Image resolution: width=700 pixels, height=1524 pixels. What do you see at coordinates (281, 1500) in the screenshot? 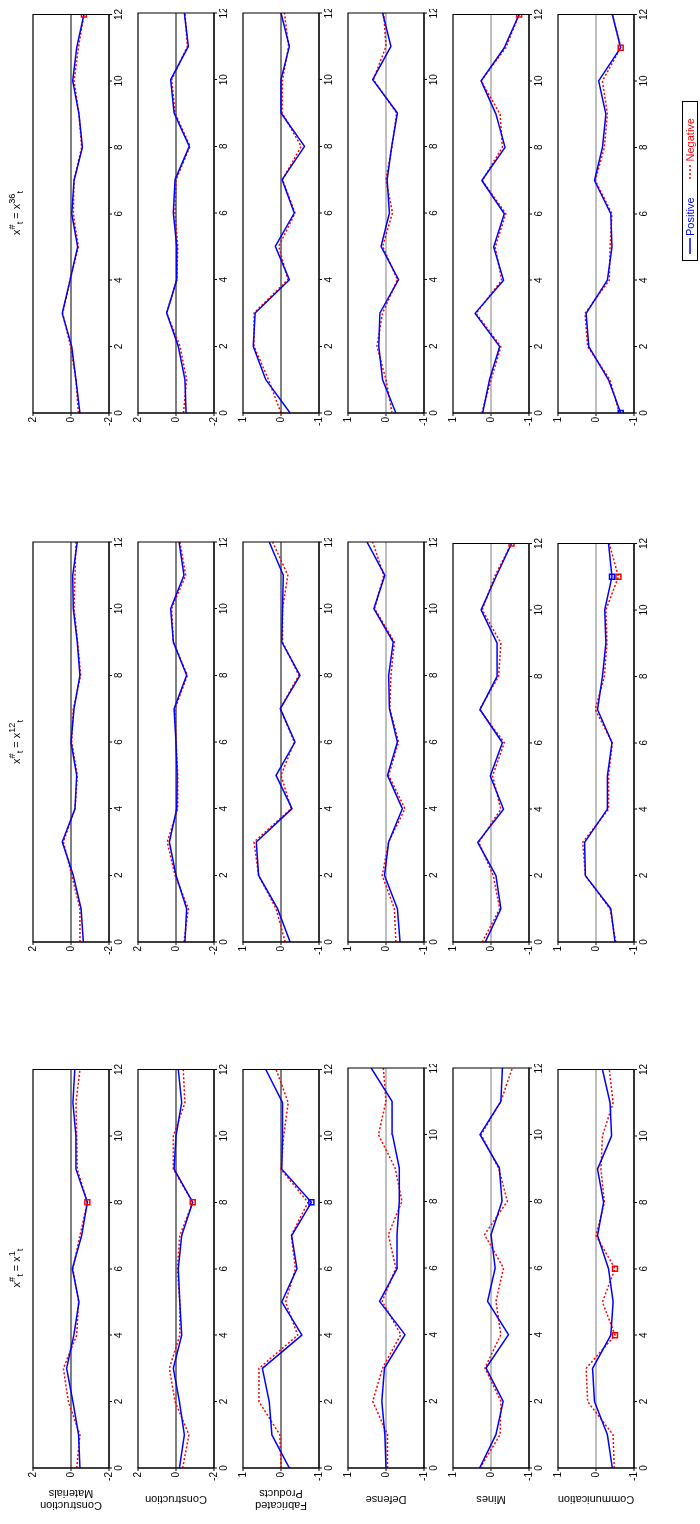
I see `x-axis-title: Fabricated Products` at bounding box center [281, 1500].